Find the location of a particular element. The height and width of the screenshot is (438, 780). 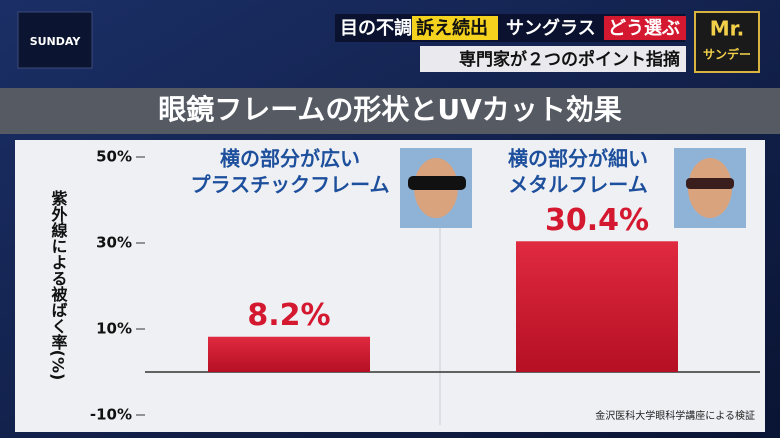

value-label: 8.2% is located at coordinates (288, 315).